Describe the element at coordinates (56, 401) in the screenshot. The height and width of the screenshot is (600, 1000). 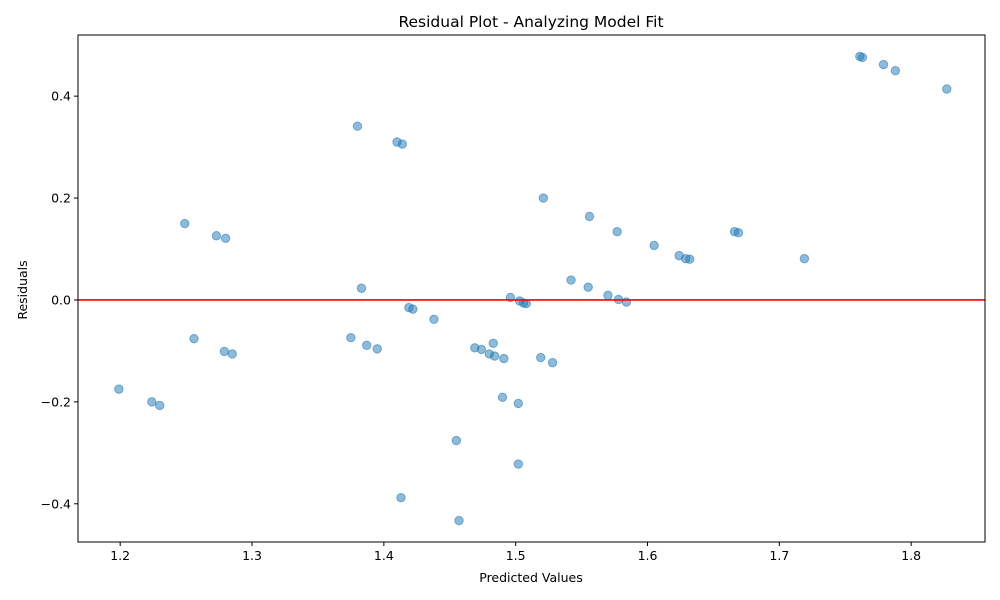
I see `y-tick-label: −0.2` at that location.